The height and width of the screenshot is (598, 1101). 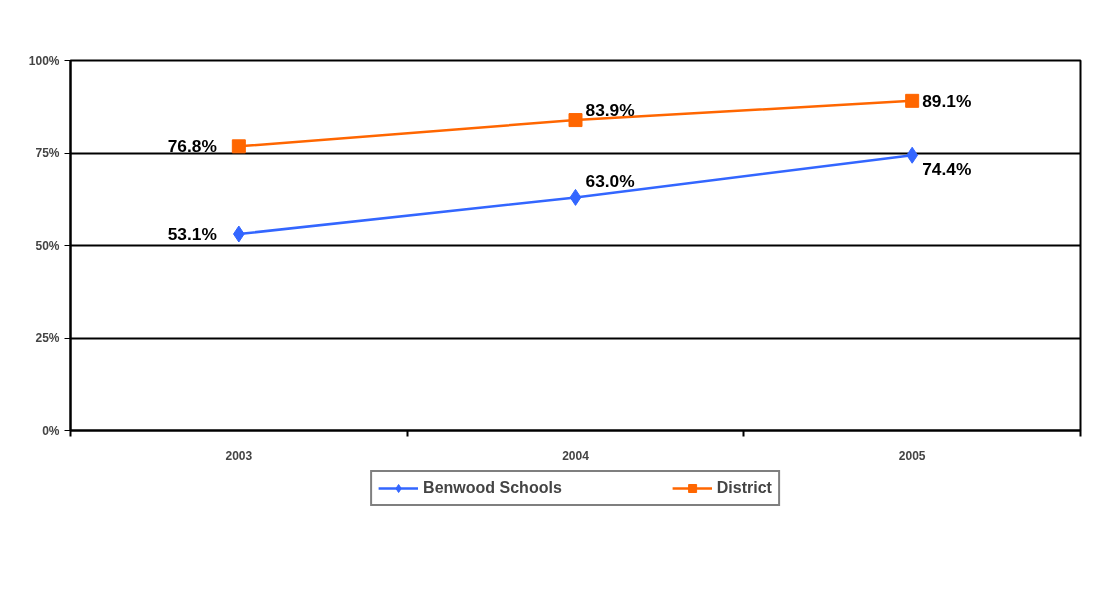 What do you see at coordinates (47, 153) in the screenshot?
I see `y-tick-label: 75%` at bounding box center [47, 153].